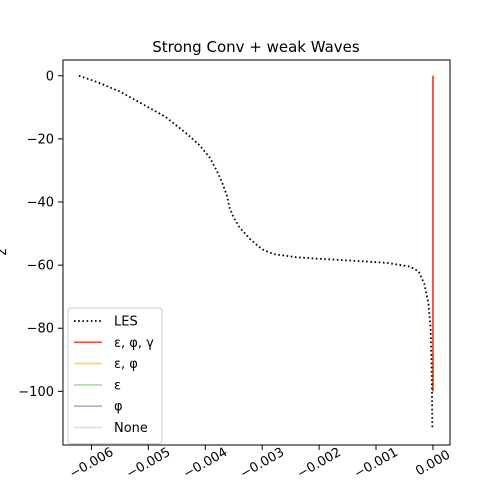 The width and height of the screenshot is (500, 500). I want to click on y-tick-label: −80, so click(40, 329).